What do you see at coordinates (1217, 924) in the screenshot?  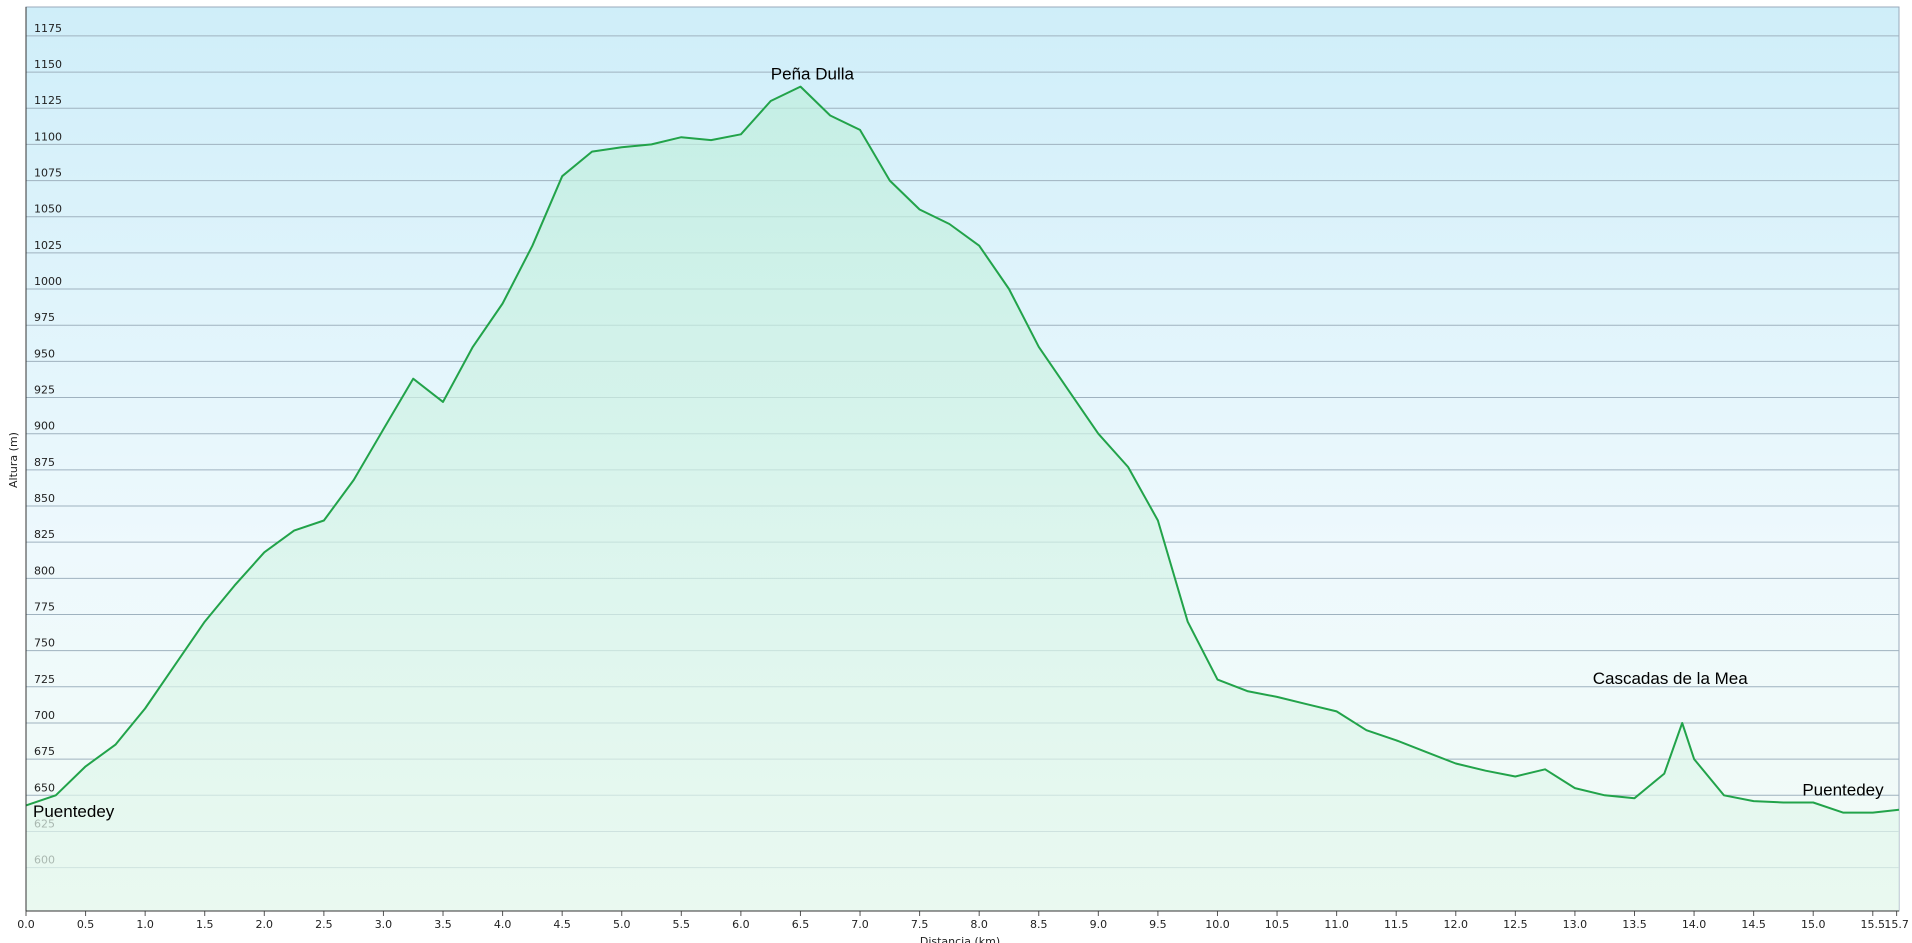 I see `x-tick-label: 10.0` at bounding box center [1217, 924].